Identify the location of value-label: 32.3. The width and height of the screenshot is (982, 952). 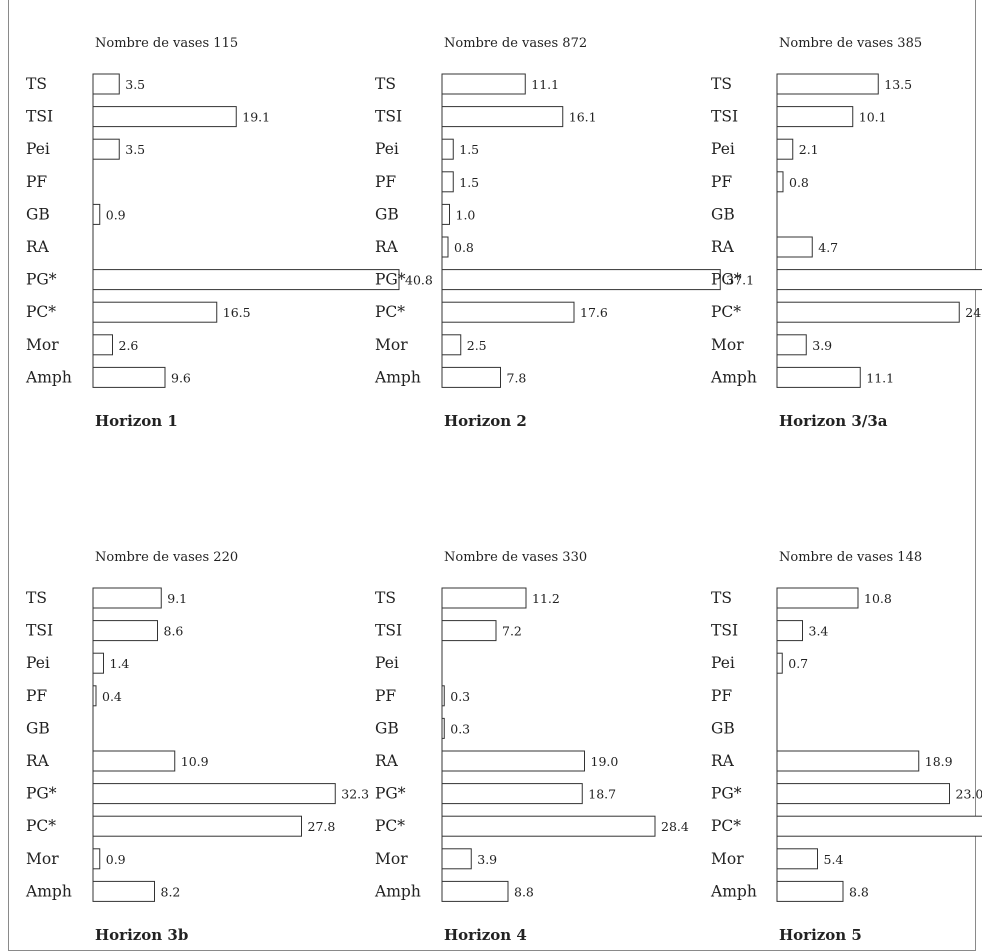
(355, 794).